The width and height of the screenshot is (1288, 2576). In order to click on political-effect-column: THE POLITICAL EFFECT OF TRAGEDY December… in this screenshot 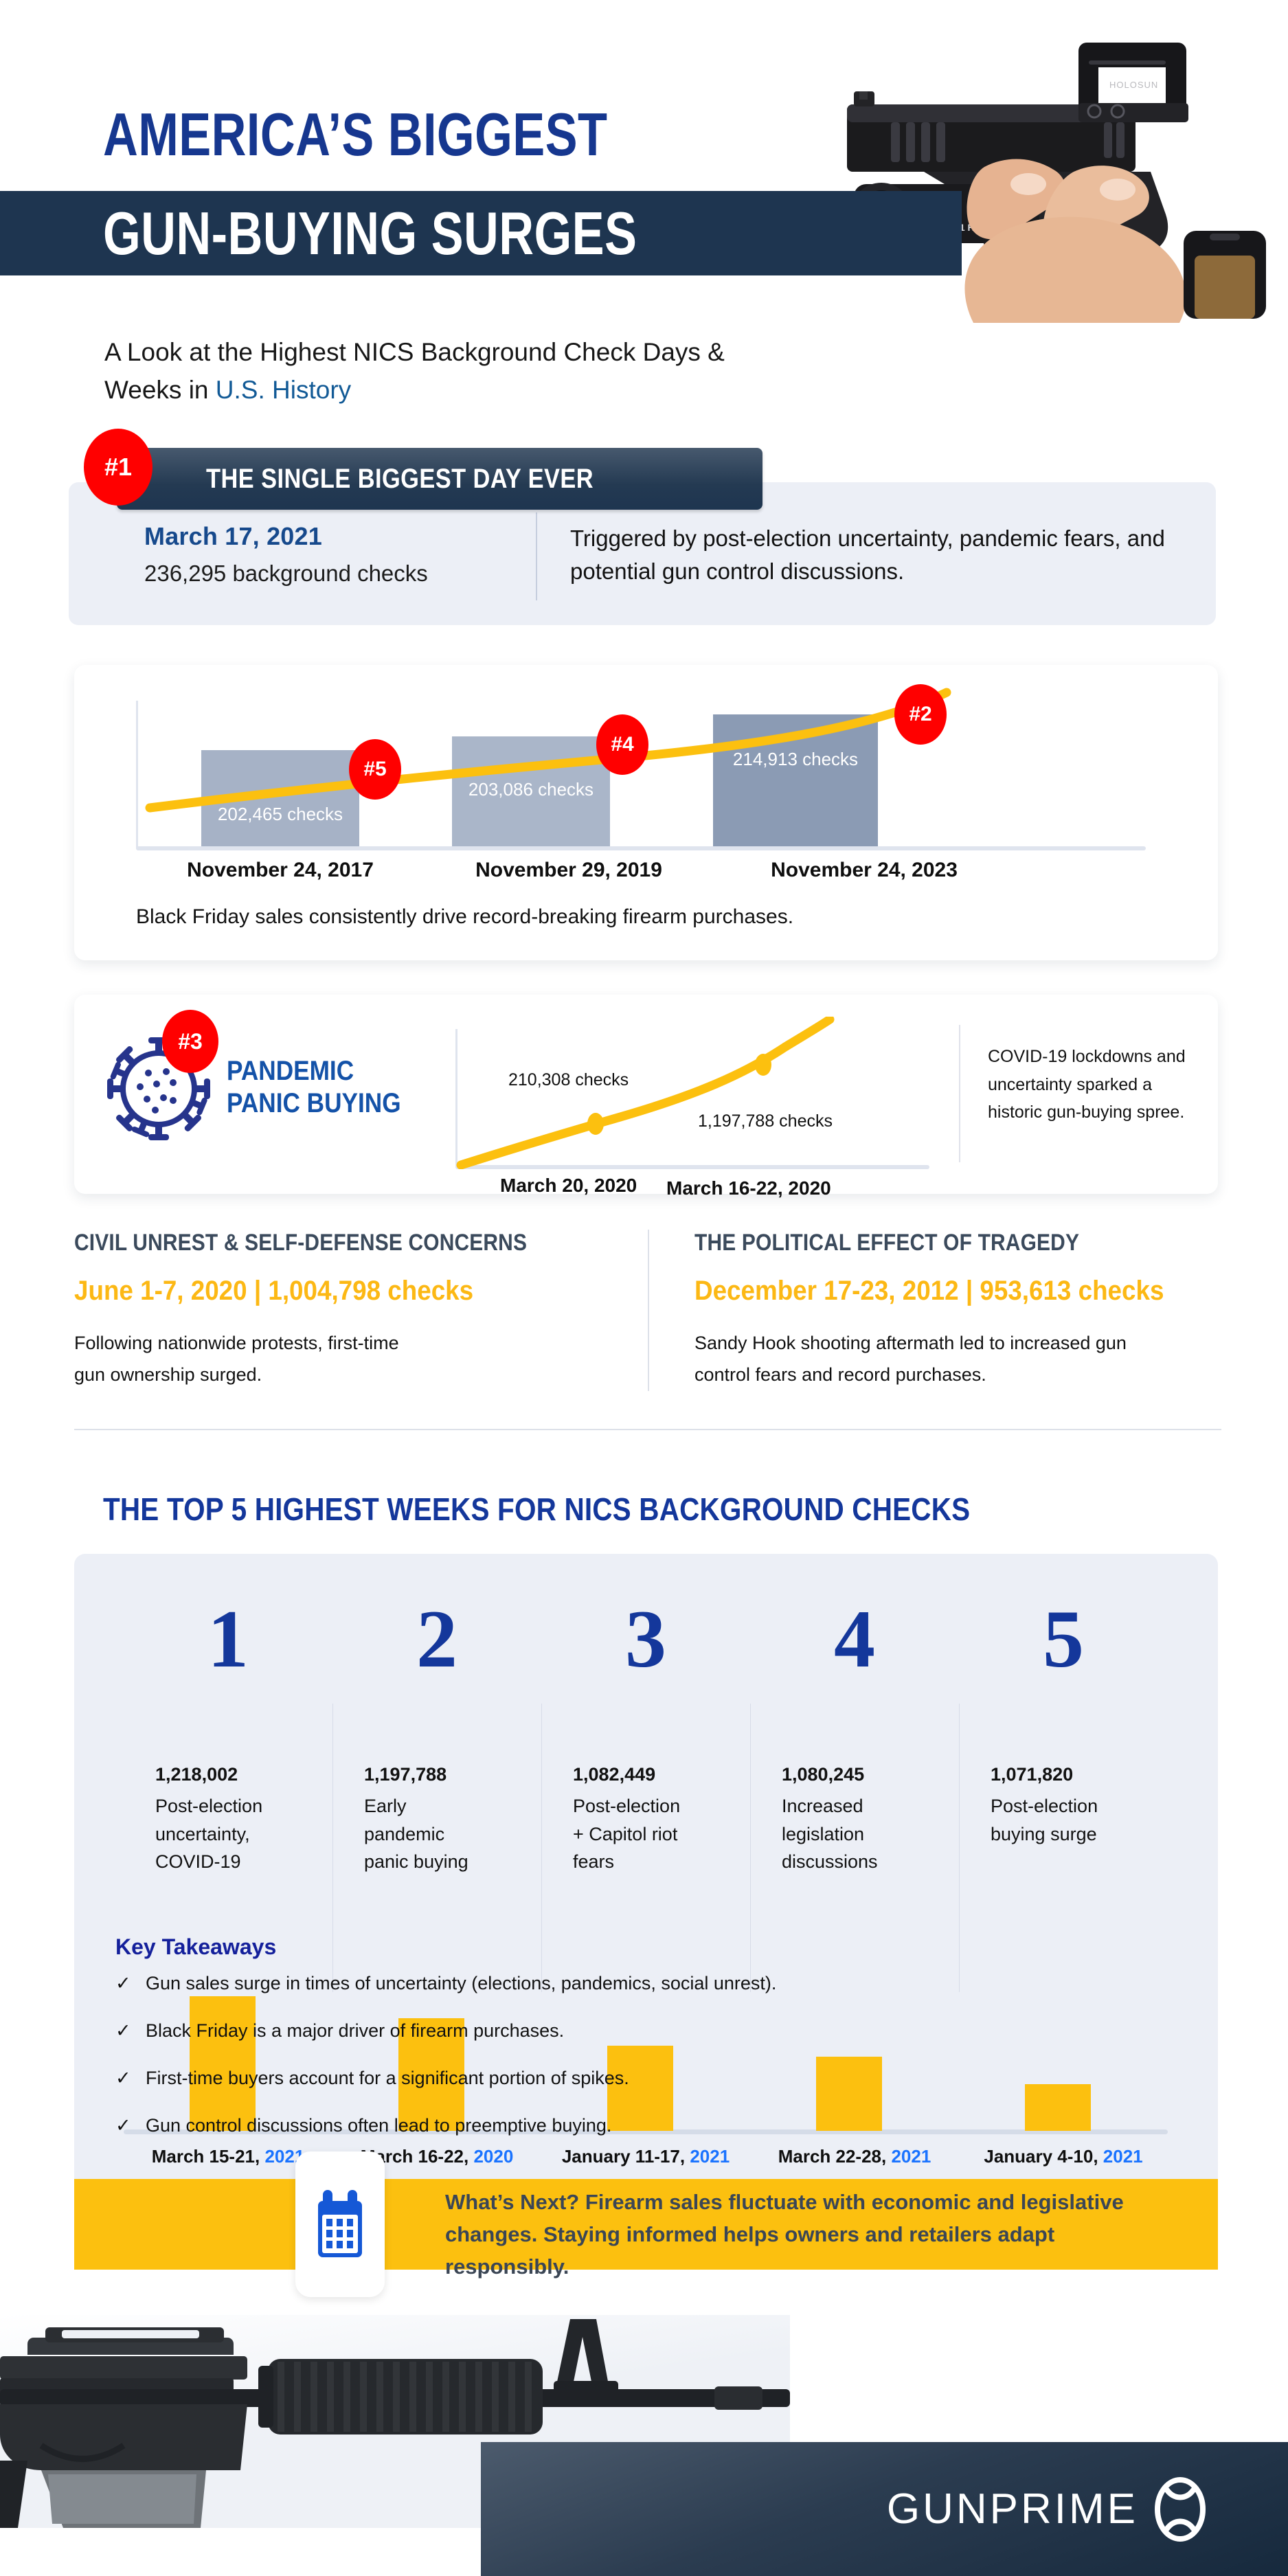, I will do `click(934, 1310)`.